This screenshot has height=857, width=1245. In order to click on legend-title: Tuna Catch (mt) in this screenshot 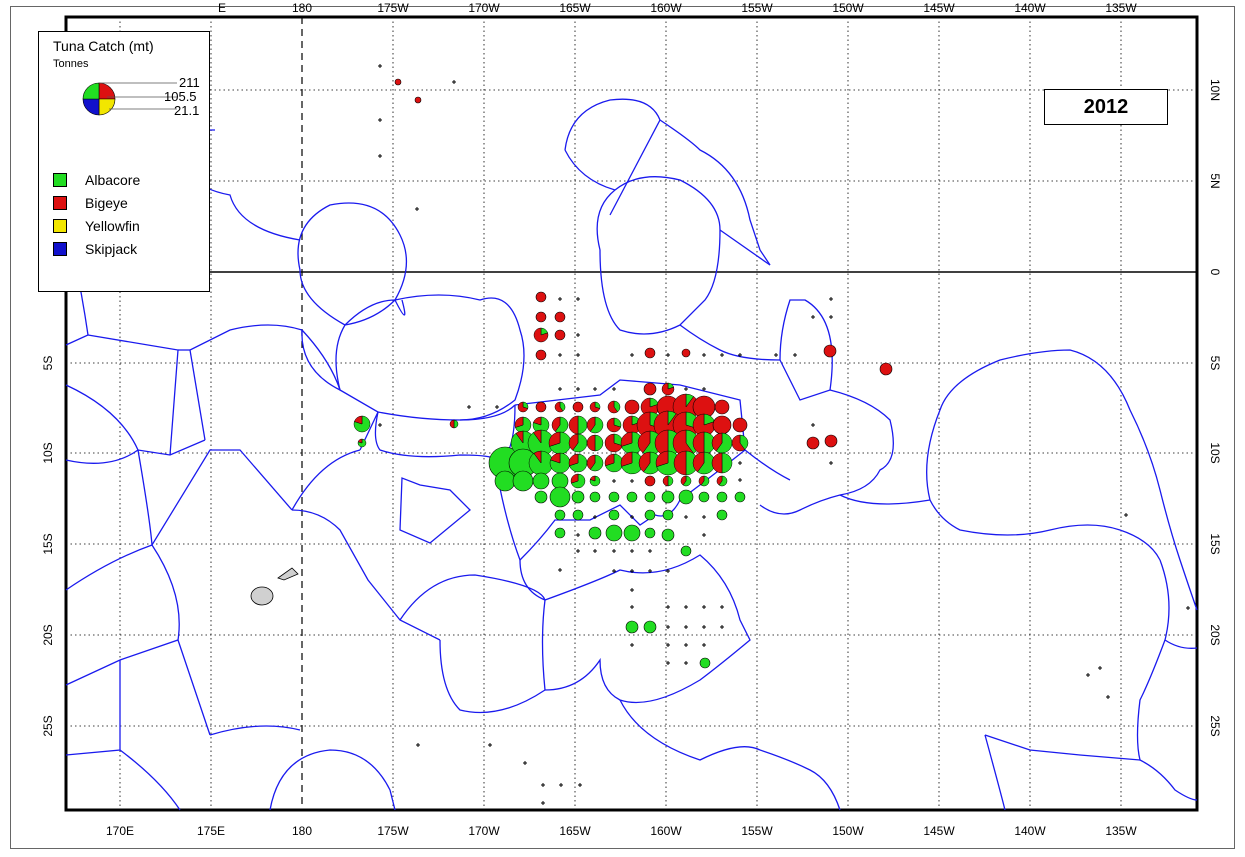, I will do `click(103, 46)`.